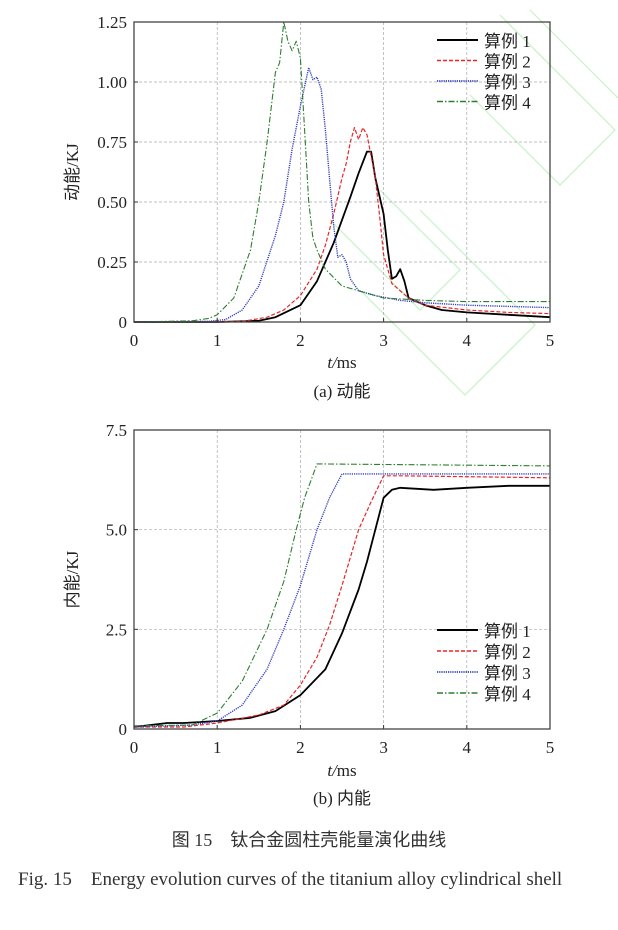 The height and width of the screenshot is (930, 618). I want to click on y-axis-label: 内能/KJ, so click(72, 579).